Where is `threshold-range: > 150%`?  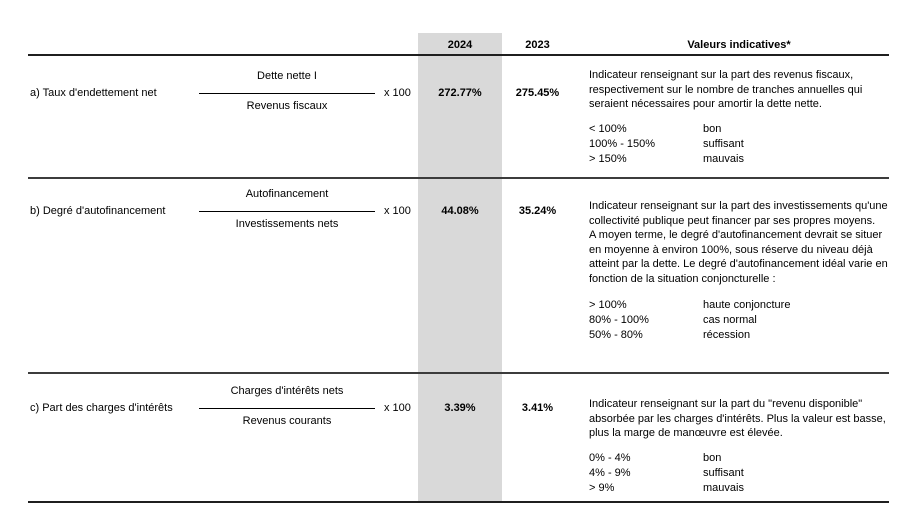
threshold-range: > 150% is located at coordinates (608, 158).